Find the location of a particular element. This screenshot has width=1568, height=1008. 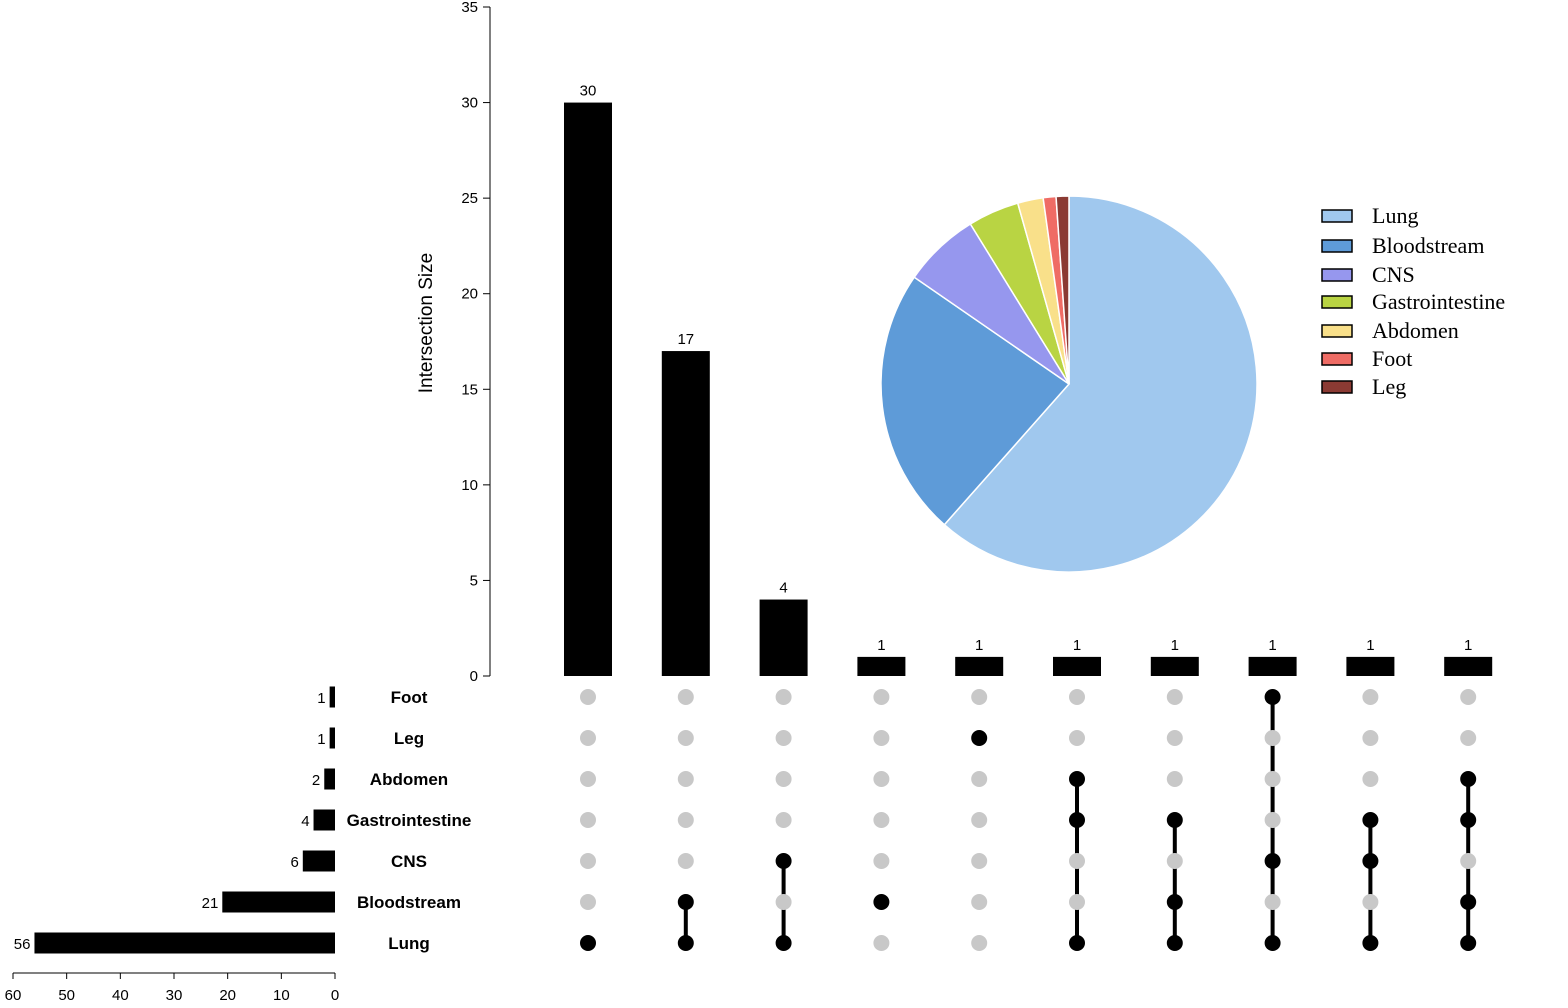

legend-label: Bloodstream is located at coordinates (1428, 245).